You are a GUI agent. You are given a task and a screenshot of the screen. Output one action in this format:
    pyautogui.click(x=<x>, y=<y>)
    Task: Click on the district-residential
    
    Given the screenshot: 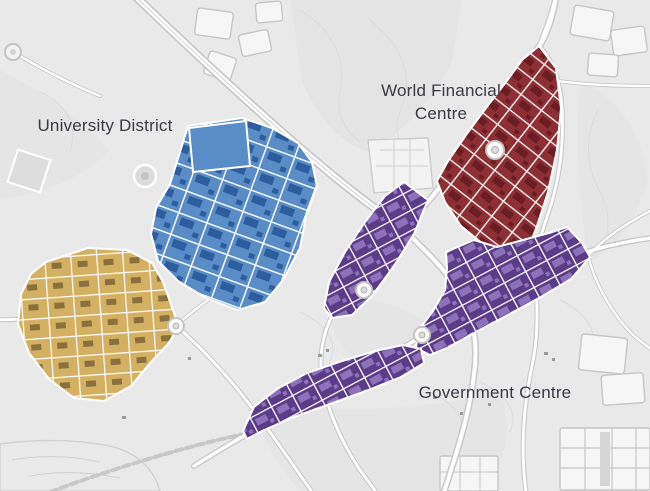 What is the action you would take?
    pyautogui.click(x=98, y=324)
    